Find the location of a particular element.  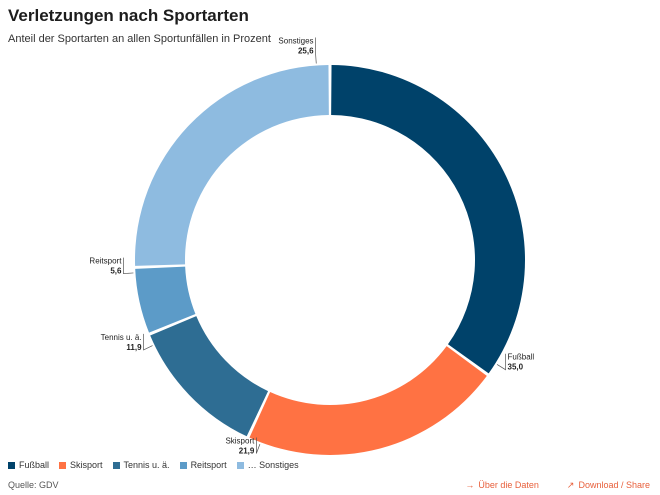

about-data-label: Über die Daten is located at coordinates (508, 485).